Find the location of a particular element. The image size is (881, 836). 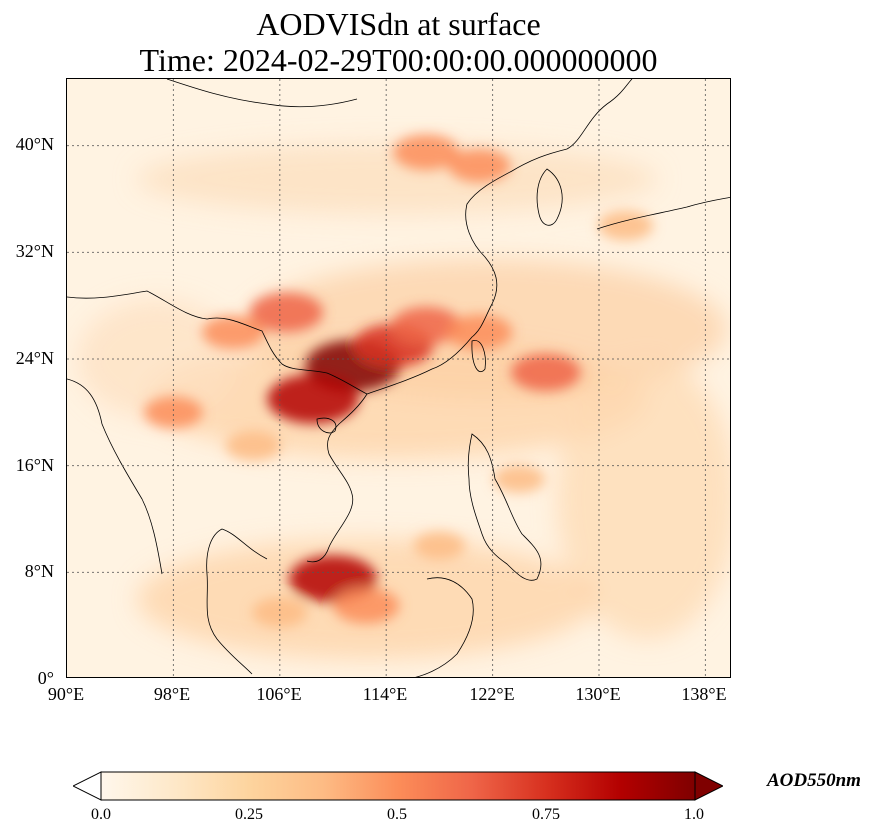

colorbar-tick-025: 0.25 is located at coordinates (249, 814).